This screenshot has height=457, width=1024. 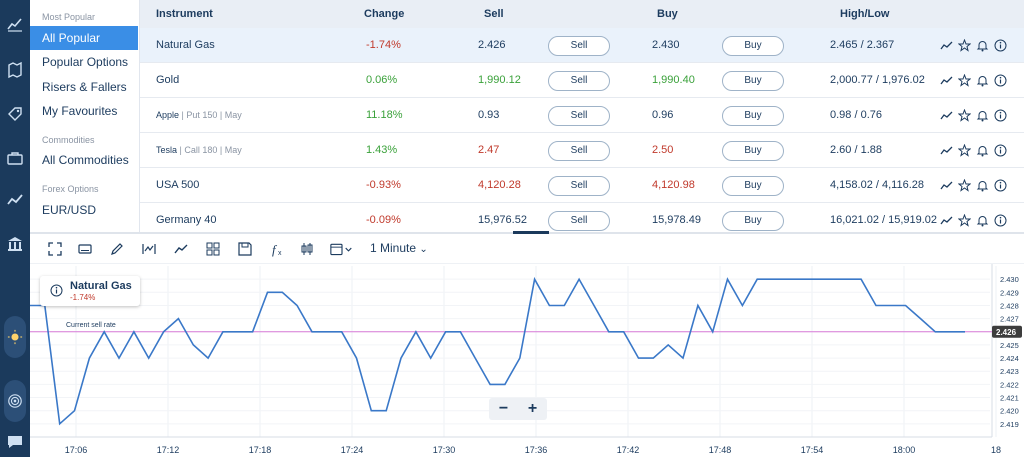 What do you see at coordinates (666, 45) in the screenshot?
I see `buy-price: 2.430` at bounding box center [666, 45].